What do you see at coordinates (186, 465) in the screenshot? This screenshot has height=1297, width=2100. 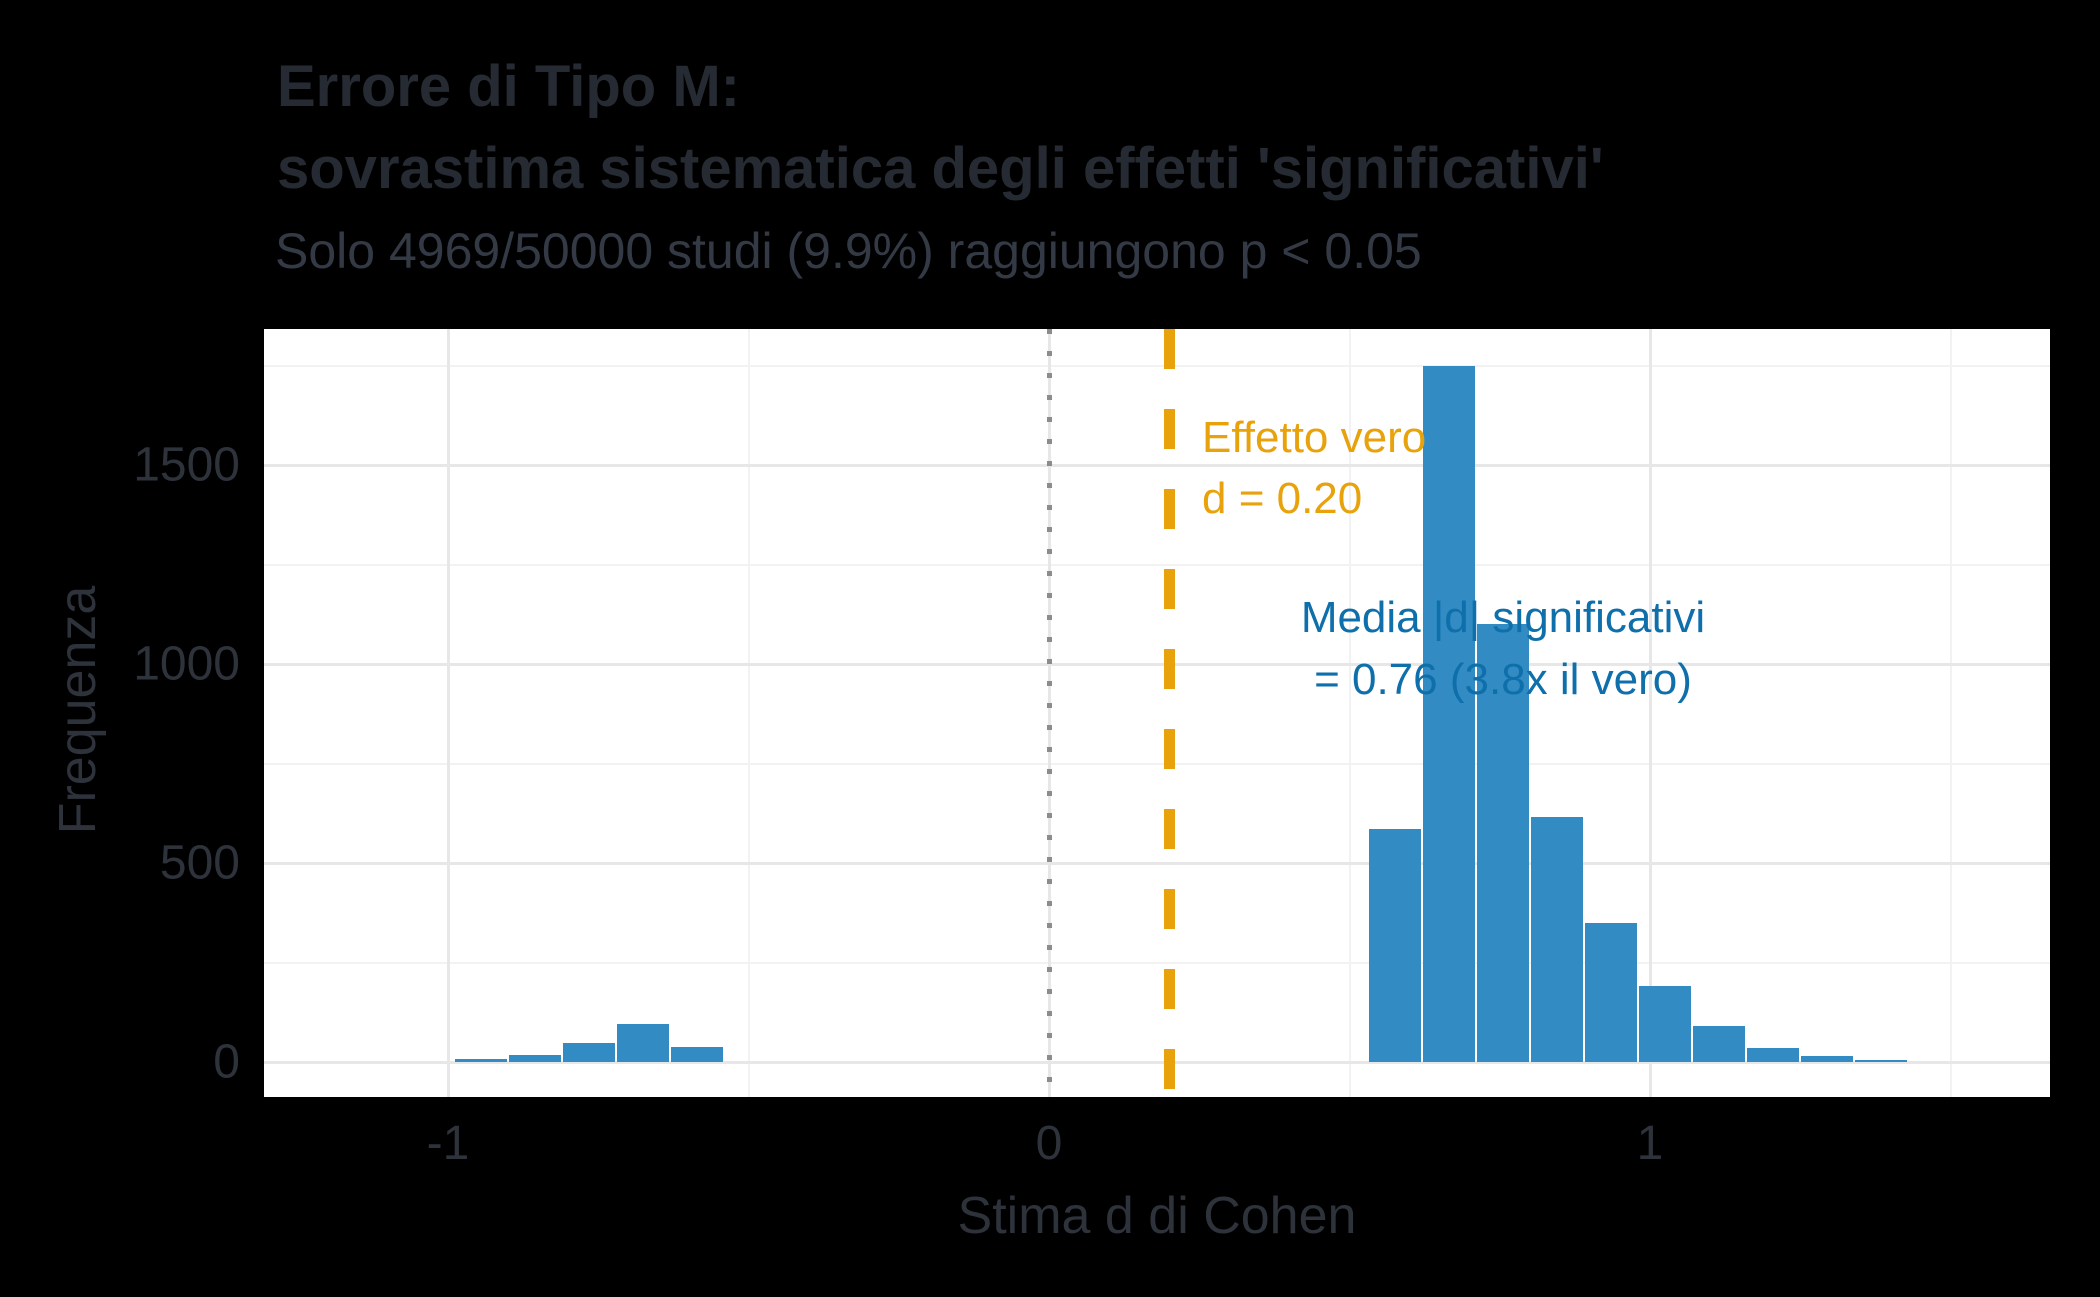 I see `y-tick-label: 1500` at bounding box center [186, 465].